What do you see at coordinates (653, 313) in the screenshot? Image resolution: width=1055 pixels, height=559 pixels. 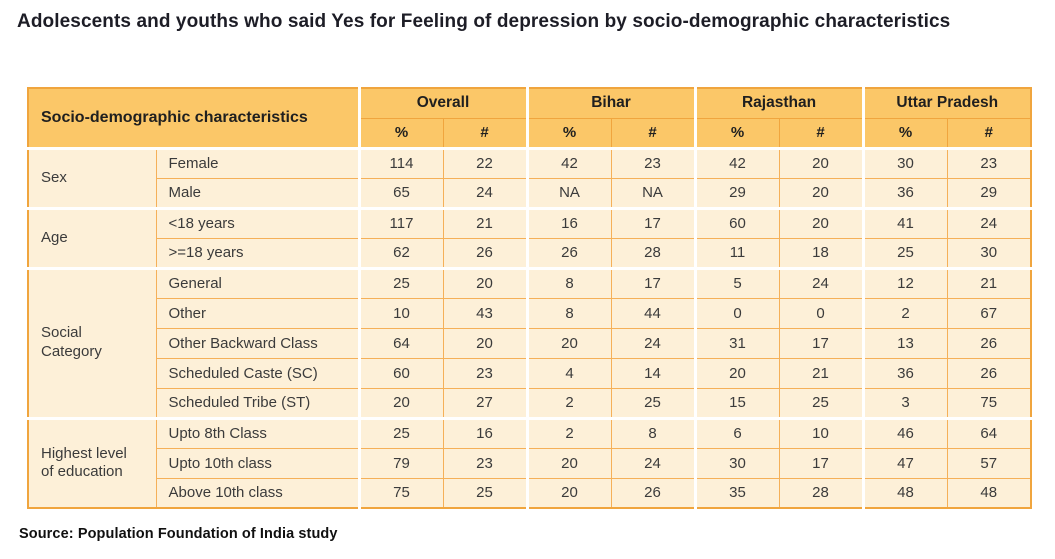 I see `data-cell: 44` at bounding box center [653, 313].